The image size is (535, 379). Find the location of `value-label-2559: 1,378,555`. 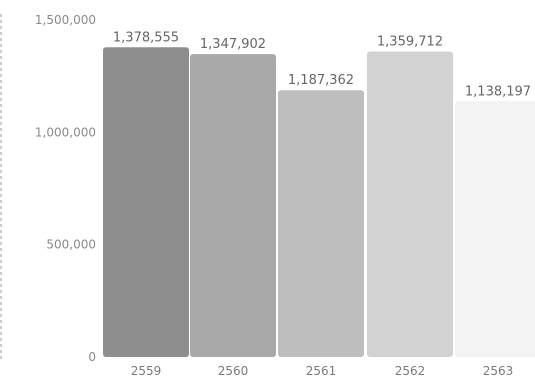

value-label-2559: 1,378,555 is located at coordinates (146, 37).